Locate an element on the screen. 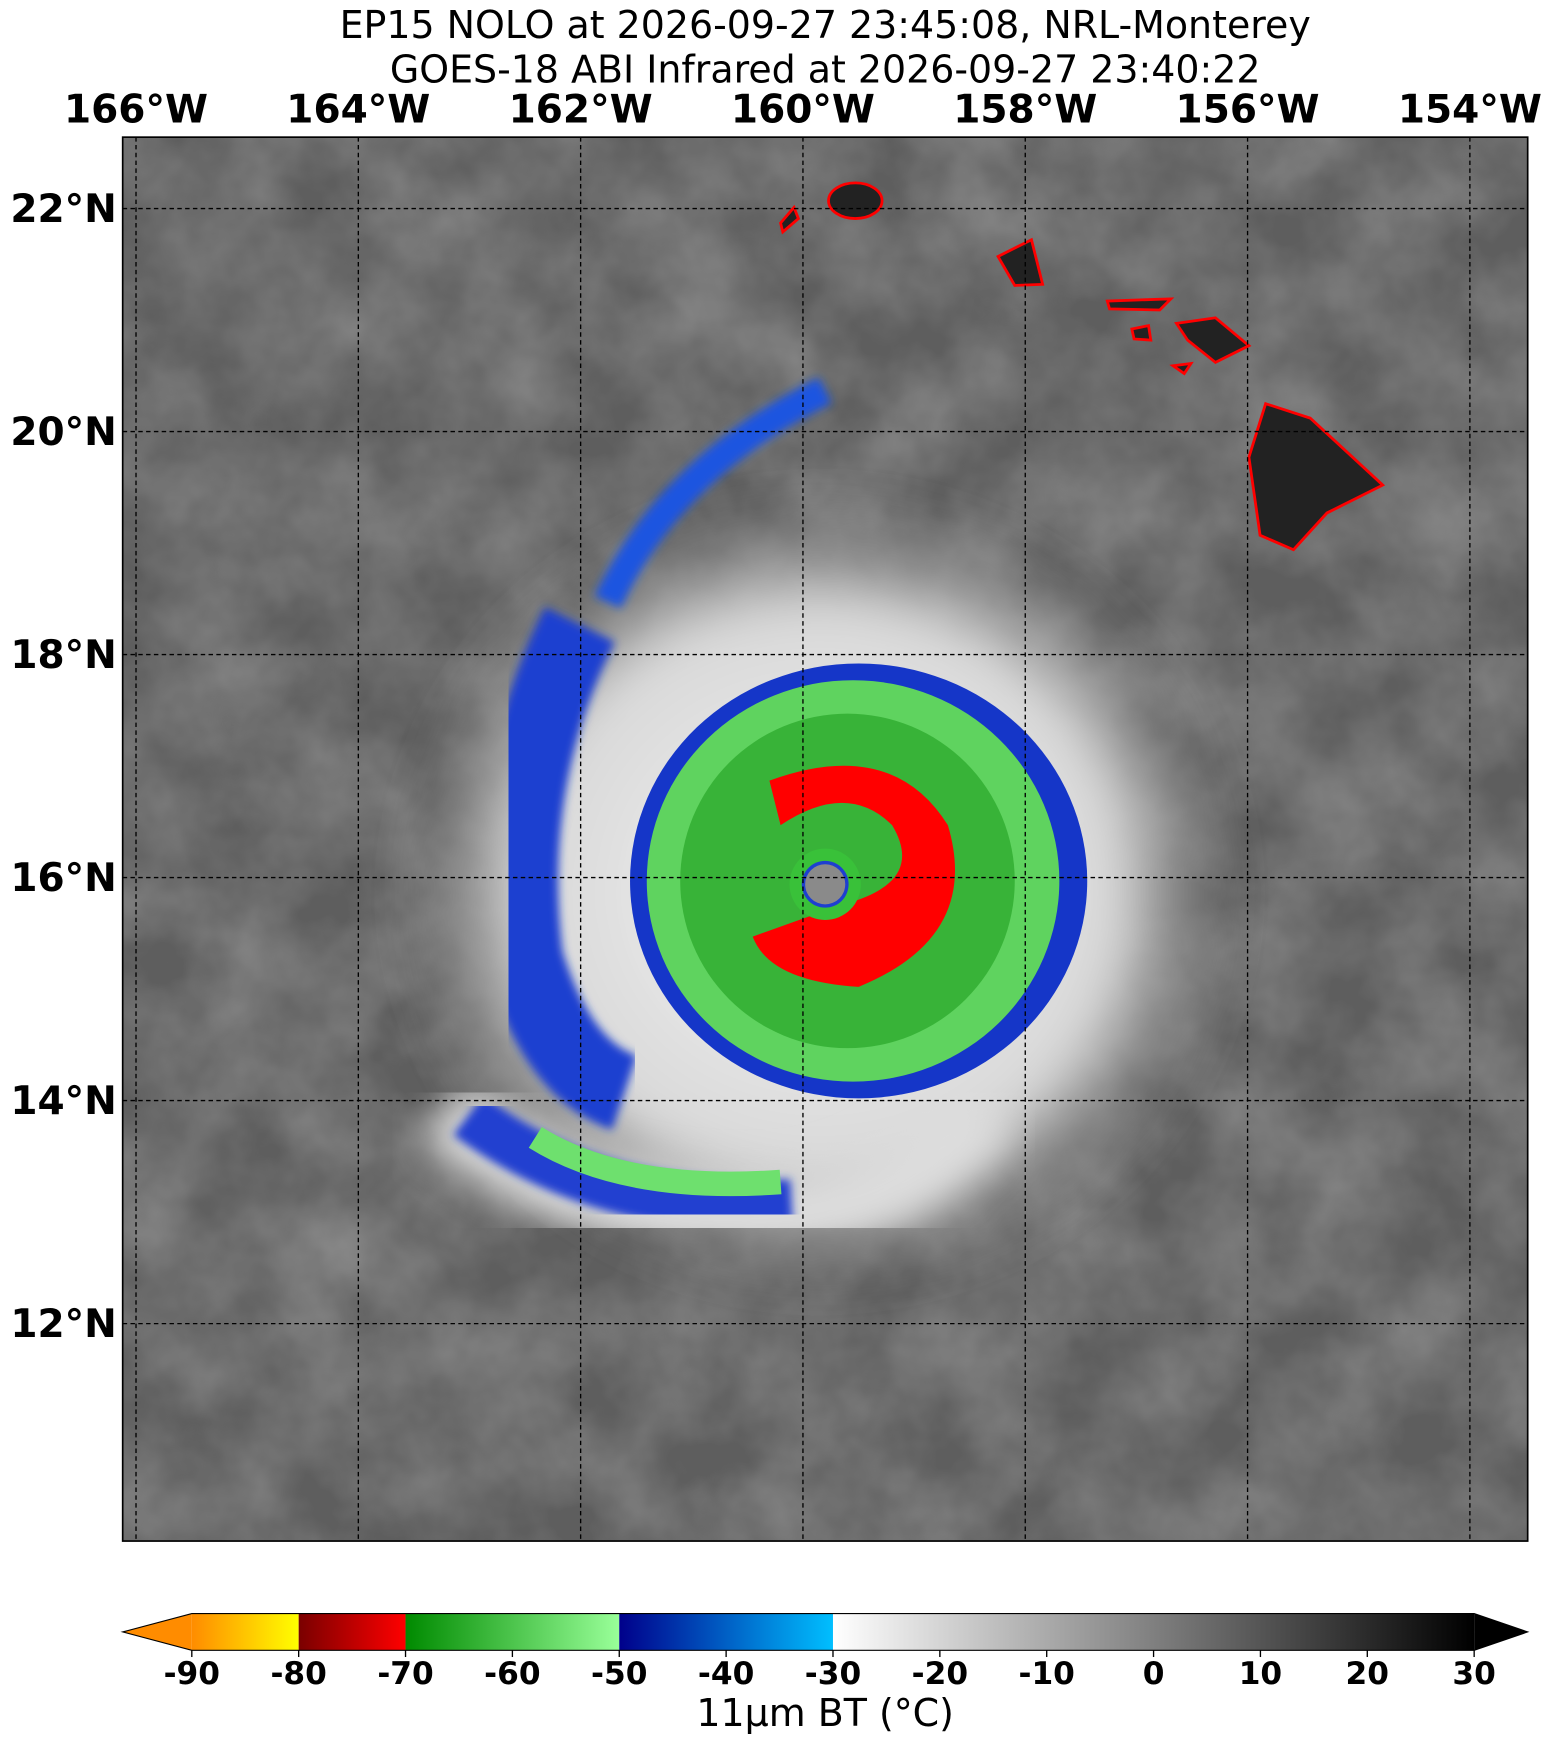  colorbar-tick-label: -20 is located at coordinates (940, 1674).